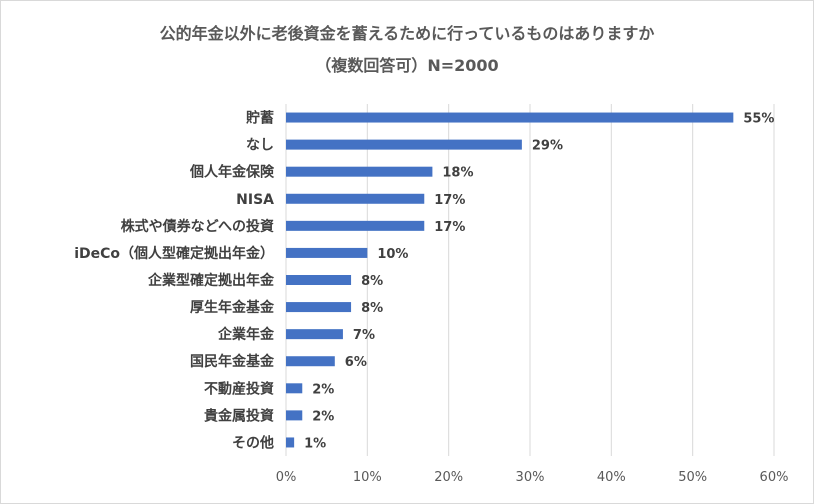 Image resolution: width=814 pixels, height=504 pixels. What do you see at coordinates (611, 477) in the screenshot?
I see `x-tick-label: 40%` at bounding box center [611, 477].